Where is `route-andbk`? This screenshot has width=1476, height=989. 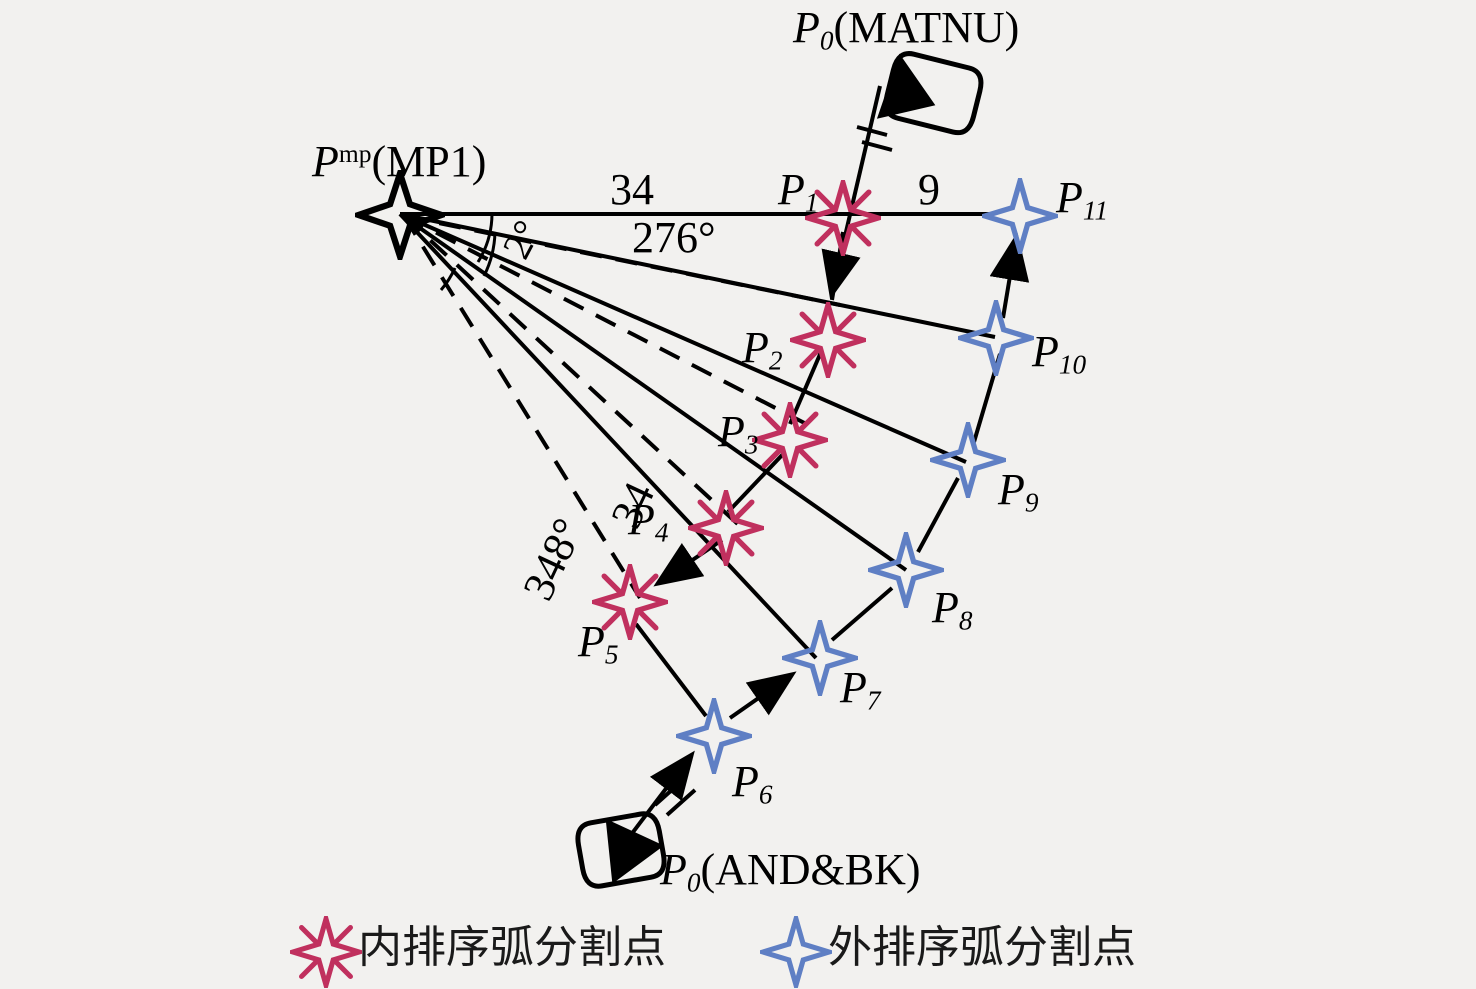 route-andbk is located at coordinates (661, 796).